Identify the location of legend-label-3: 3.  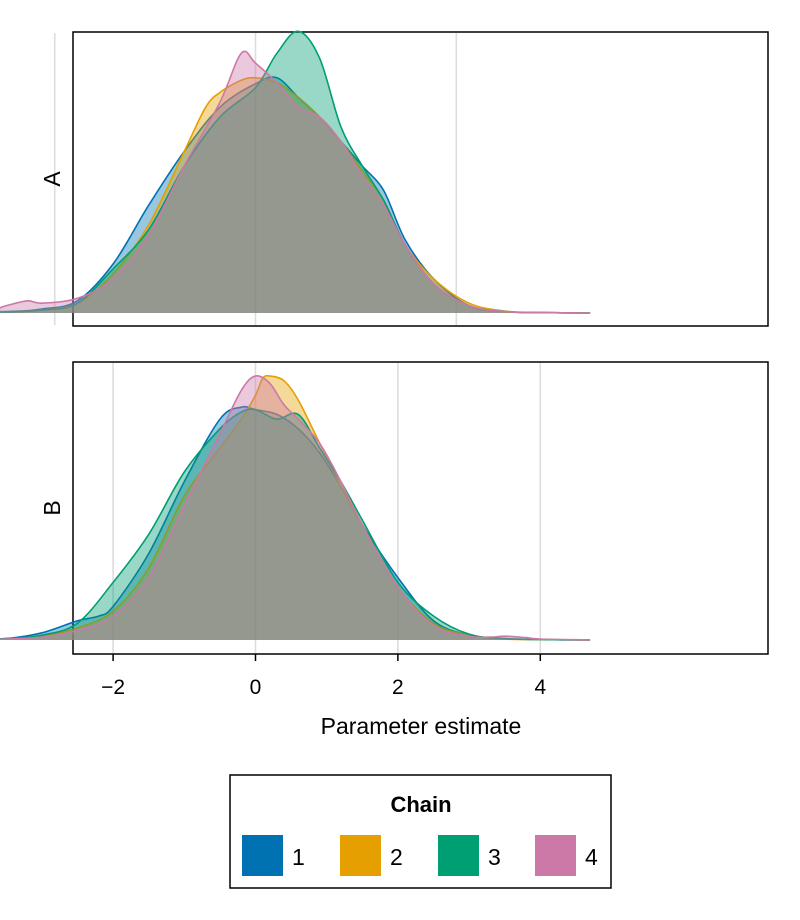
(494, 857).